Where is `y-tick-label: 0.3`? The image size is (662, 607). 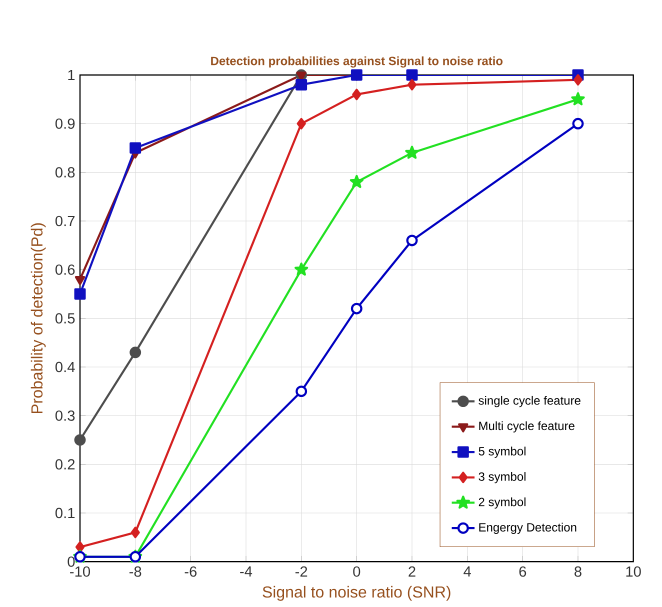
y-tick-label: 0.3 is located at coordinates (65, 415).